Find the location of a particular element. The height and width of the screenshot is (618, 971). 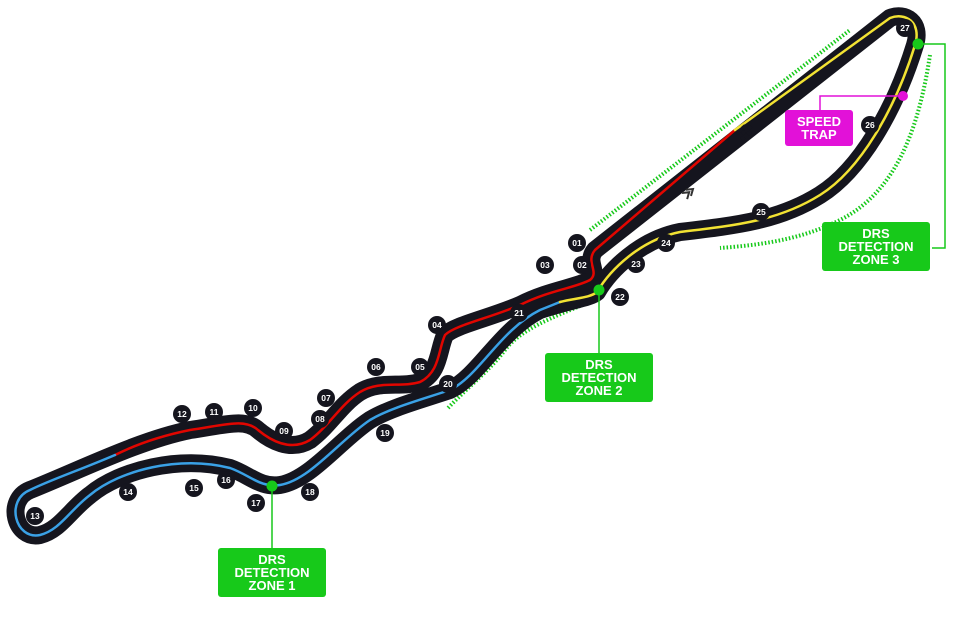

turn-marker: 23 is located at coordinates (636, 264).